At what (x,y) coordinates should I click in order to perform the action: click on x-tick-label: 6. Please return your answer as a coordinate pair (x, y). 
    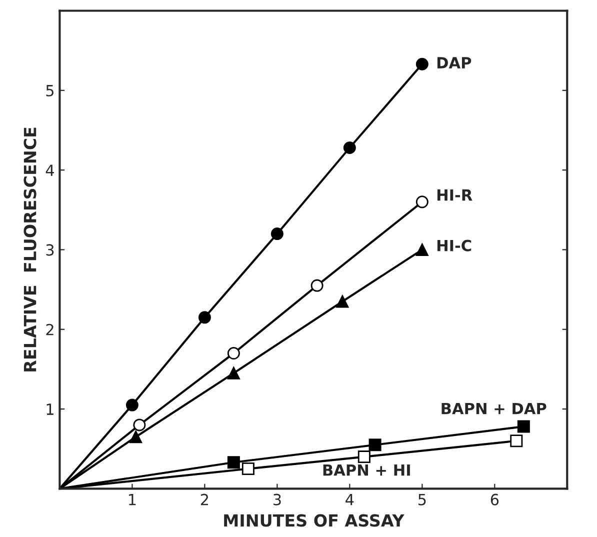
    Looking at the image, I should click on (494, 500).